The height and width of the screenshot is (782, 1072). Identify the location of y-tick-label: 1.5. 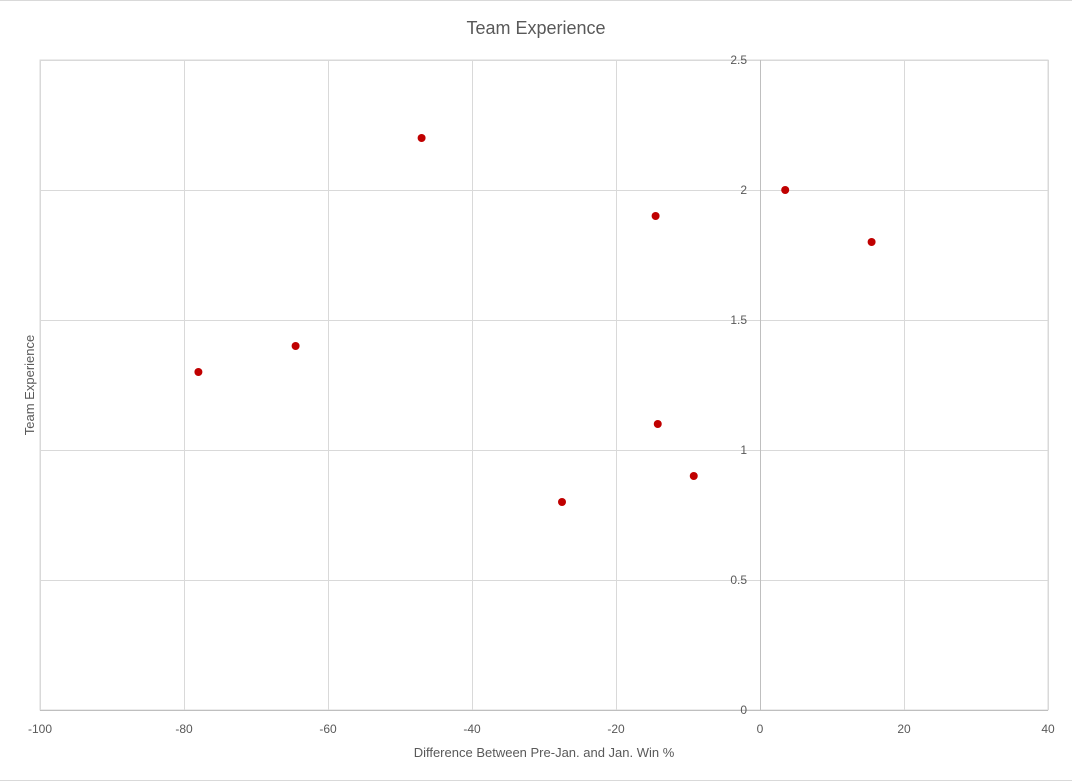
(738, 320).